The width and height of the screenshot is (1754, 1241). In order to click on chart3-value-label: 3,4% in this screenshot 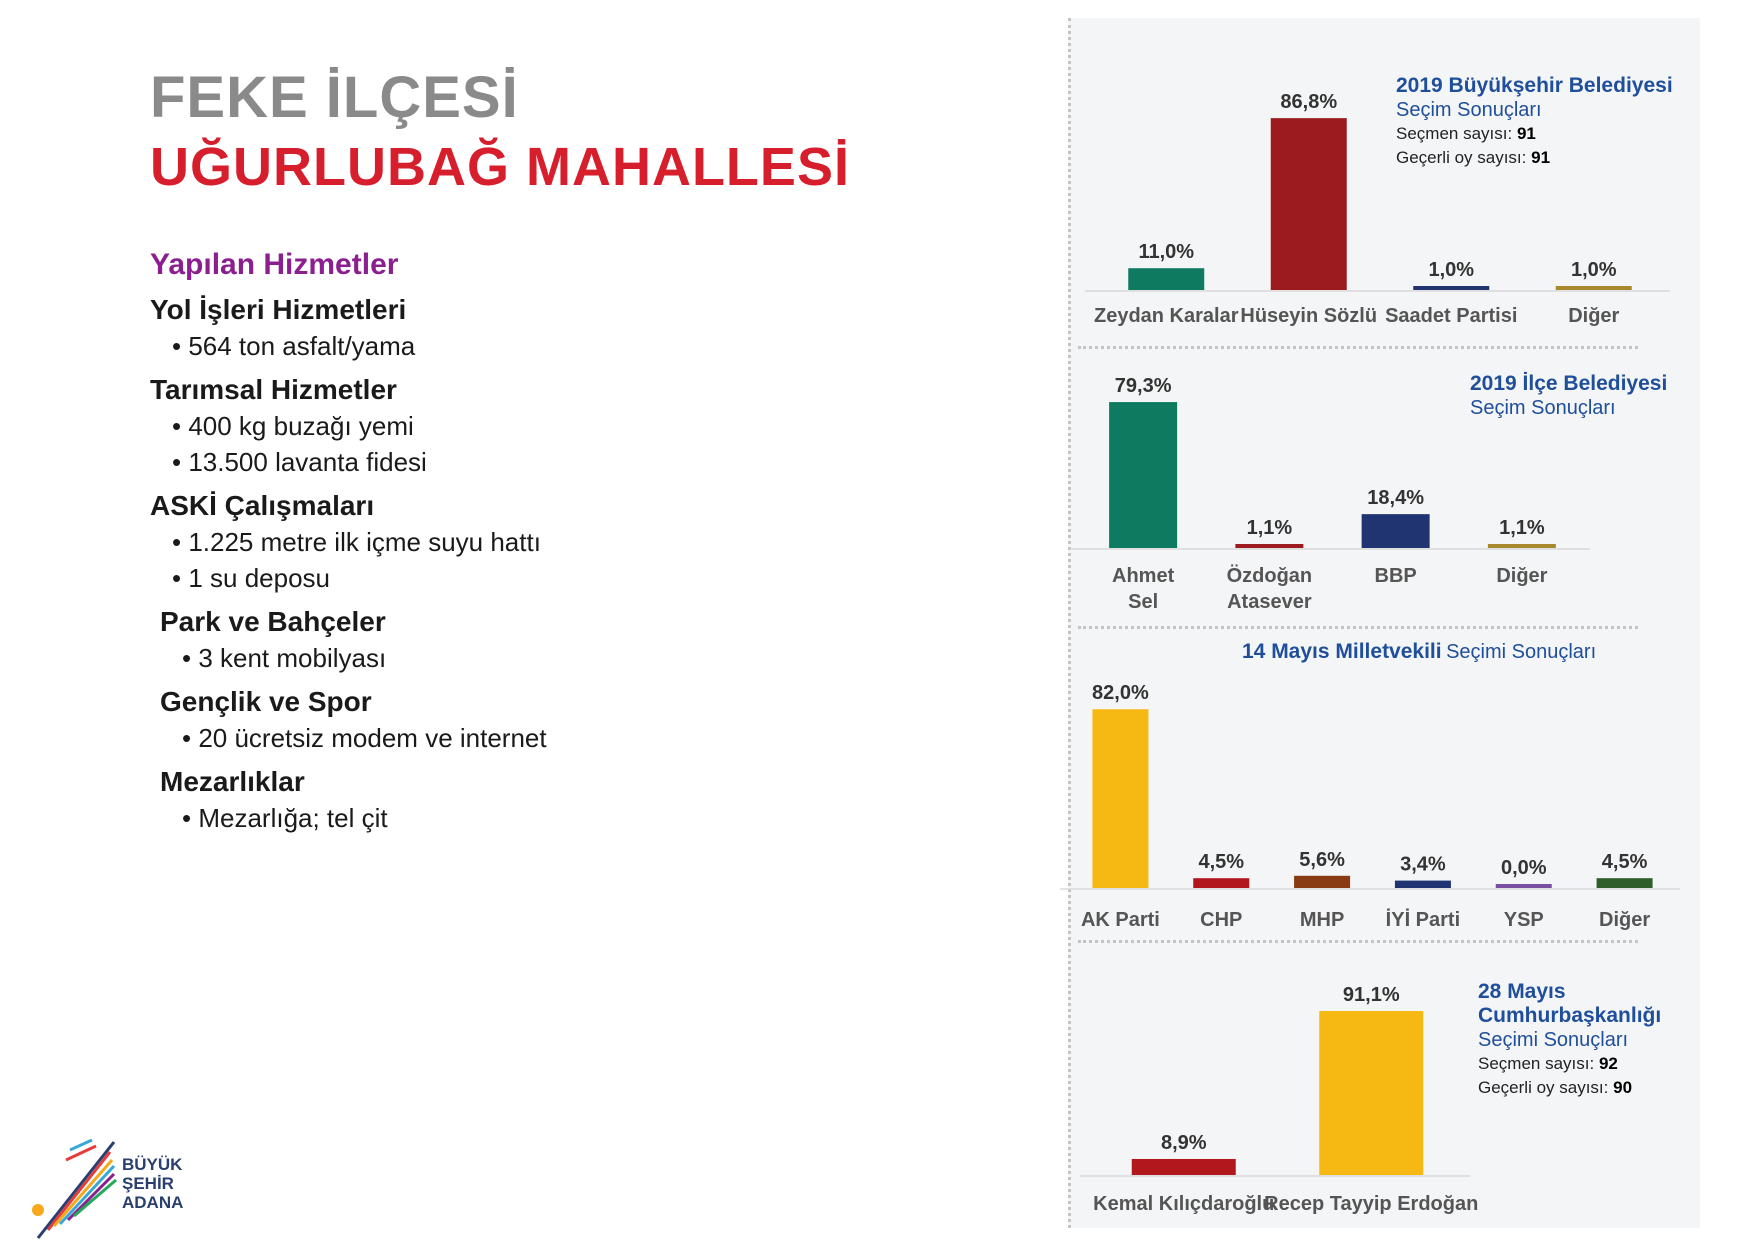, I will do `click(1423, 865)`.